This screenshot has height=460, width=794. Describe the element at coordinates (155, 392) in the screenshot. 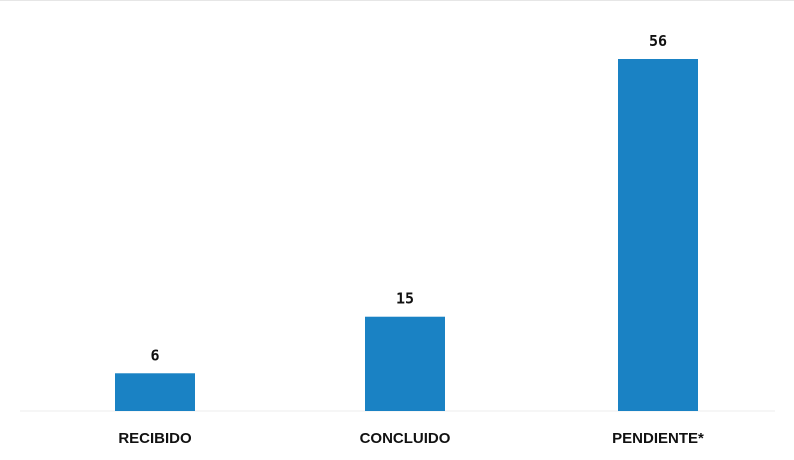

I see `bar-recibido` at that location.